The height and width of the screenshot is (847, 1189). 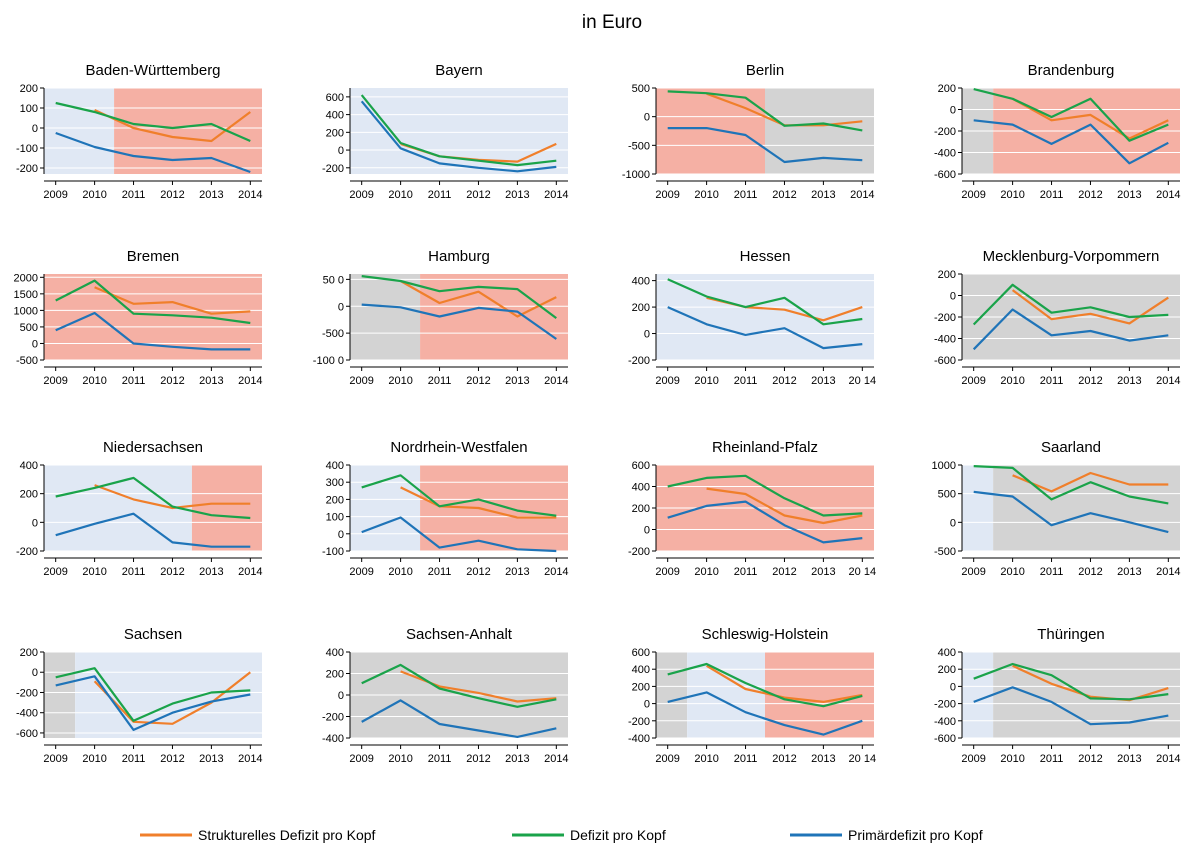 I want to click on x-tick-label: 20 14, so click(x=863, y=759).